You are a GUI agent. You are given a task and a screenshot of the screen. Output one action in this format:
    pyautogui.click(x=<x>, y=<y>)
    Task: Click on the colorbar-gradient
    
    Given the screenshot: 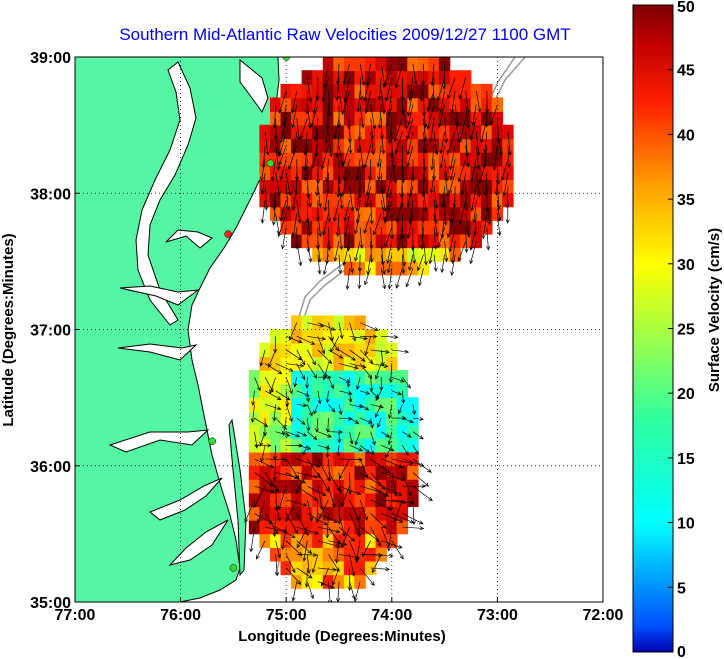 What is the action you would take?
    pyautogui.click(x=653, y=328)
    